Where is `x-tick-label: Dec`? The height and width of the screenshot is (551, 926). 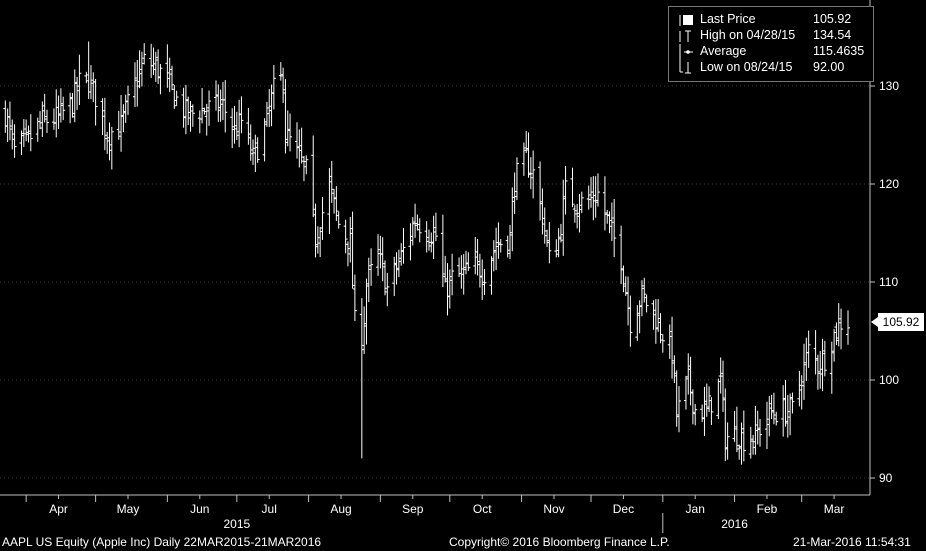
x-tick-label: Dec is located at coordinates (623, 509).